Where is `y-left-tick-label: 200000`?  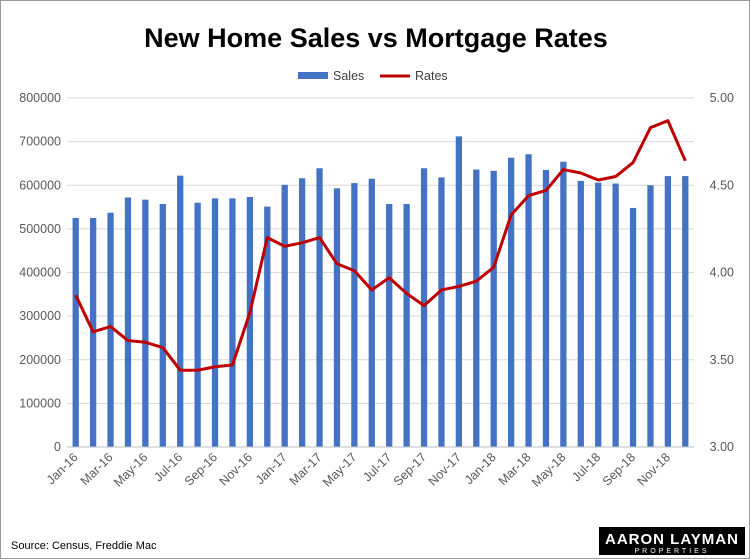
y-left-tick-label: 200000 is located at coordinates (40, 360).